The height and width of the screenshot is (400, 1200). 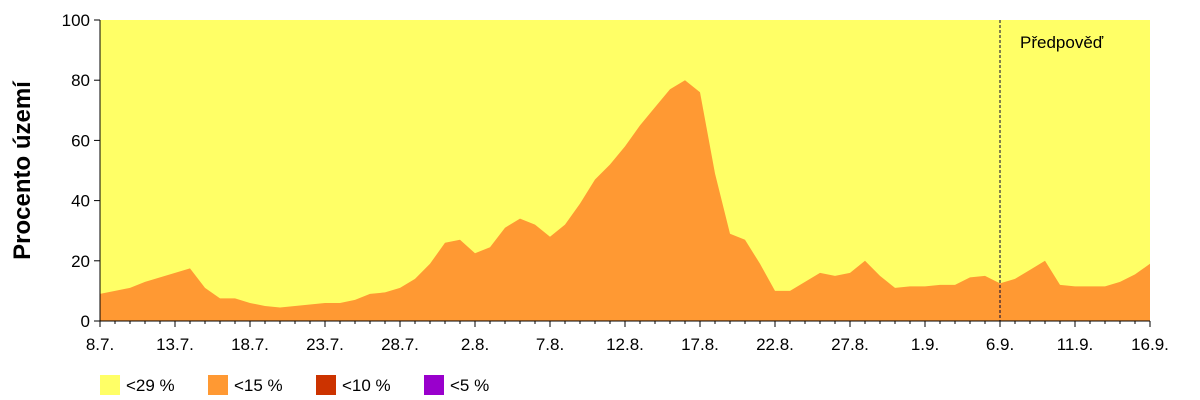 What do you see at coordinates (80, 140) in the screenshot?
I see `y-tick-label-3: 60` at bounding box center [80, 140].